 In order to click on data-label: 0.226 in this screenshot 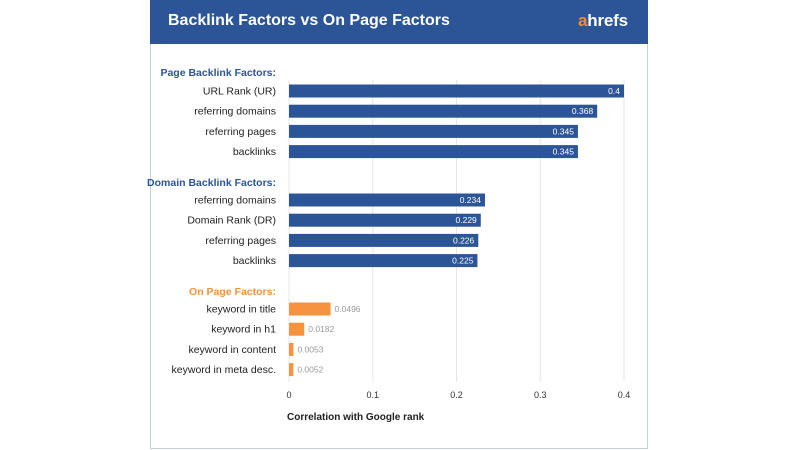, I will do `click(464, 240)`.